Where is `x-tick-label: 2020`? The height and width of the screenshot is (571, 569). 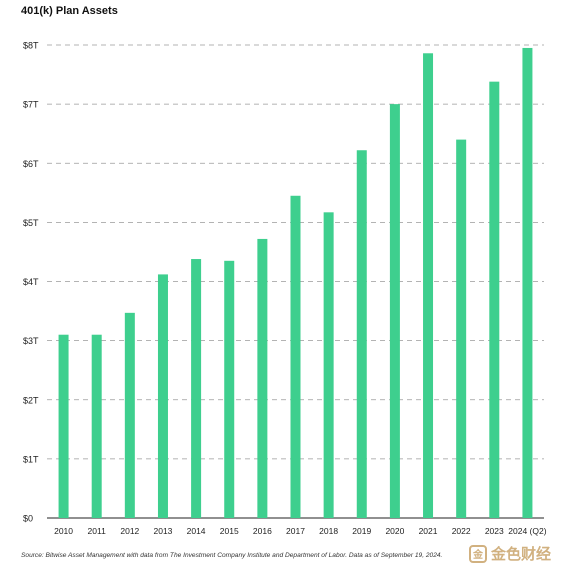
x-tick-label: 2020 is located at coordinates (394, 531).